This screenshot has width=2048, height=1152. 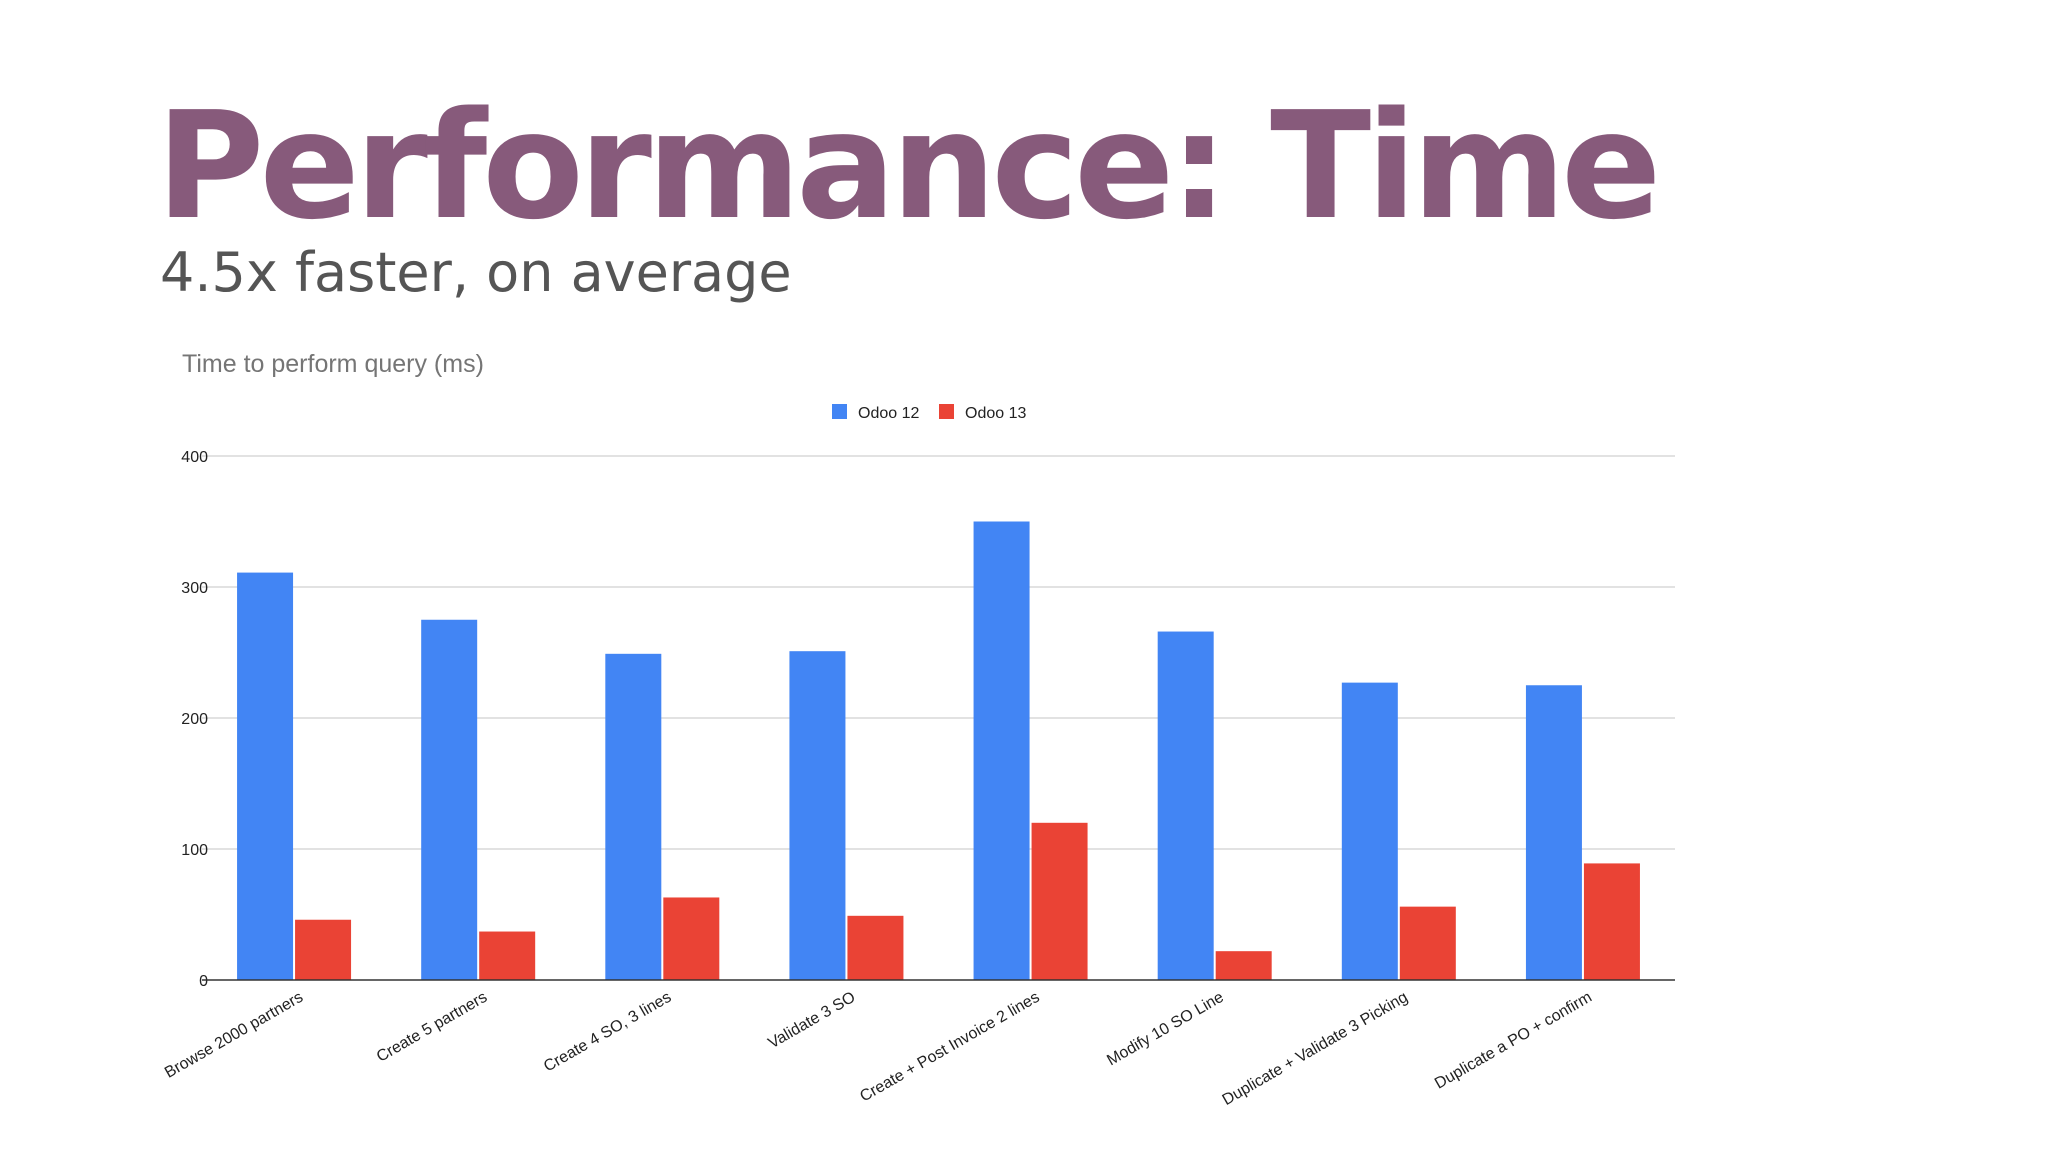 What do you see at coordinates (929, 413) in the screenshot?
I see `chart-legend: Odoo 12 Odoo 13` at bounding box center [929, 413].